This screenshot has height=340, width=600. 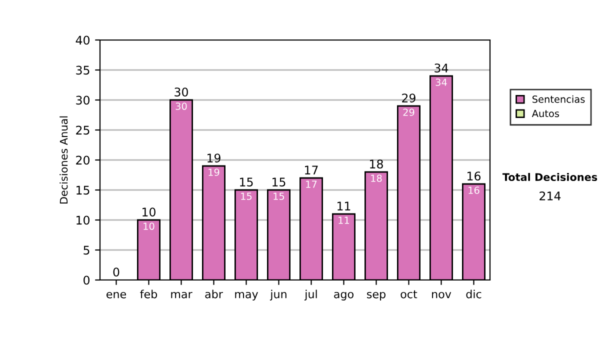 What do you see at coordinates (310, 295) in the screenshot?
I see `x-tick-label: jul` at bounding box center [310, 295].